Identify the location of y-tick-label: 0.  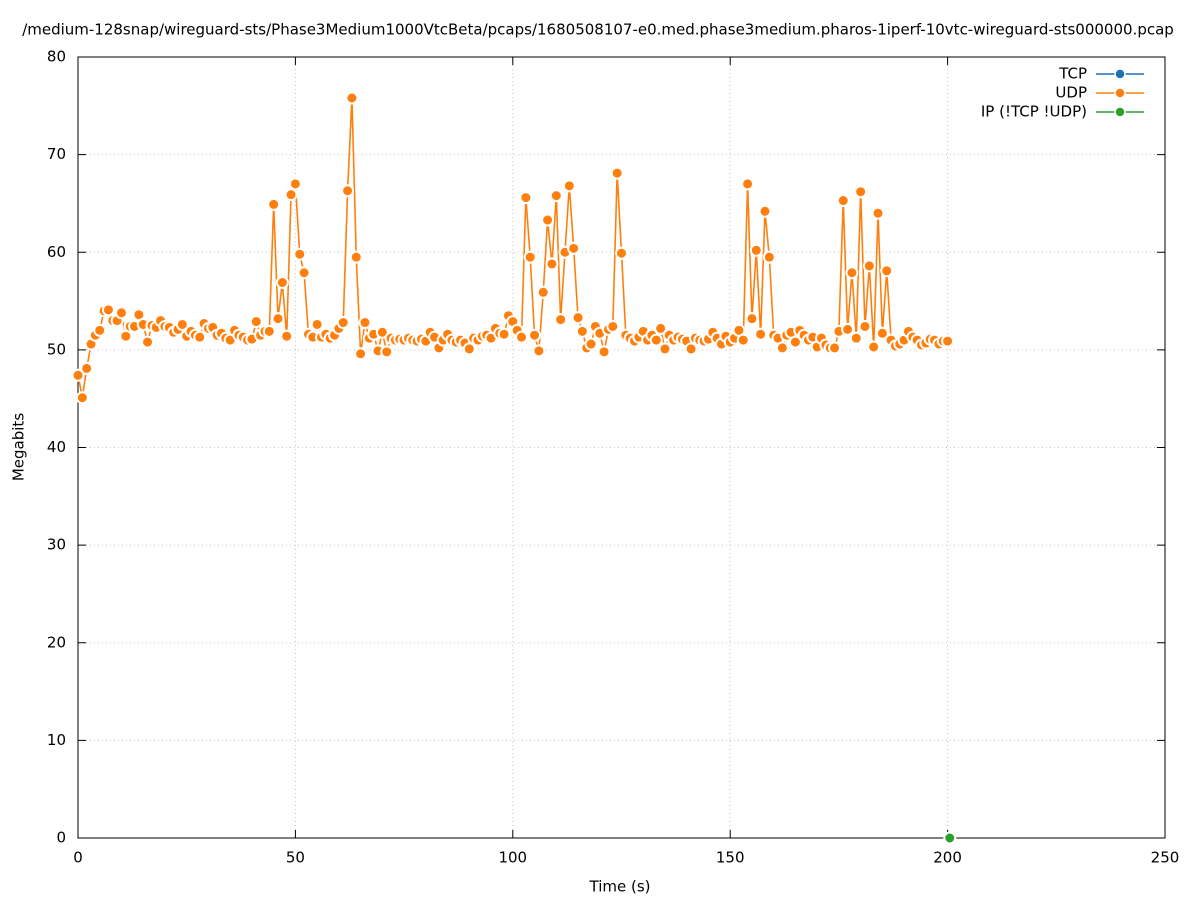
(61, 838).